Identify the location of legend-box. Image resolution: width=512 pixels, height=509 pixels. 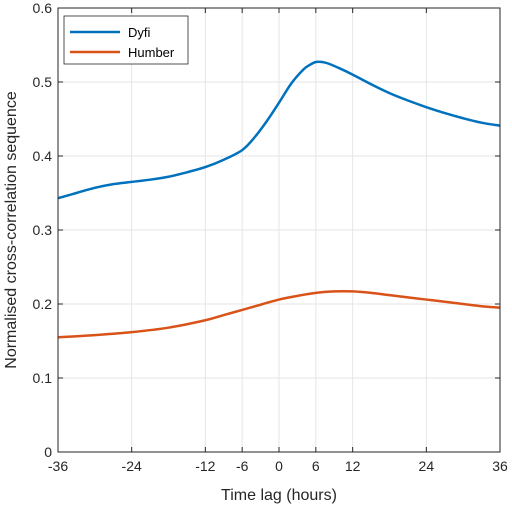
(126, 40).